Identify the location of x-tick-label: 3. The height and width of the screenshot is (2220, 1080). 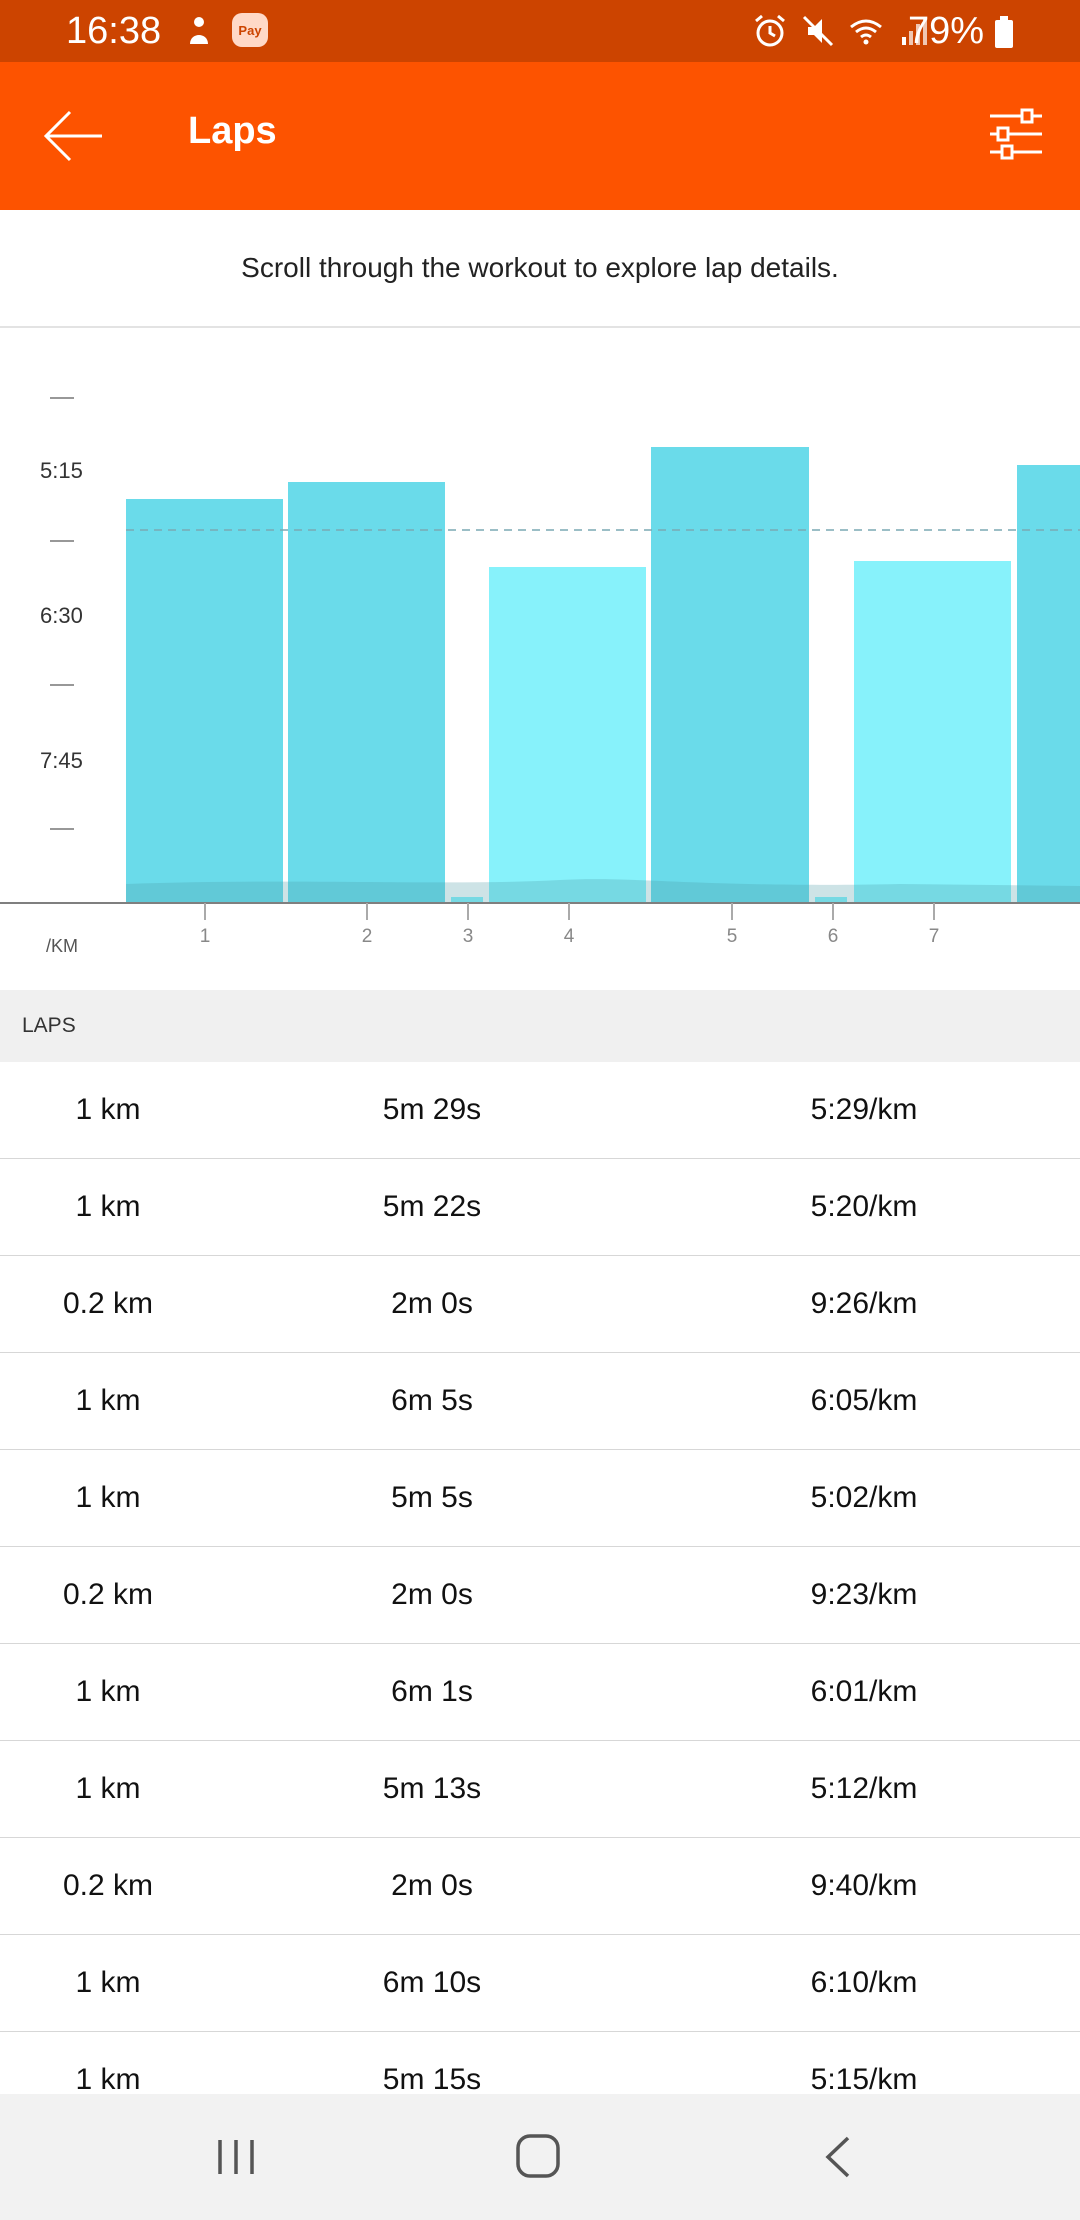
(468, 936).